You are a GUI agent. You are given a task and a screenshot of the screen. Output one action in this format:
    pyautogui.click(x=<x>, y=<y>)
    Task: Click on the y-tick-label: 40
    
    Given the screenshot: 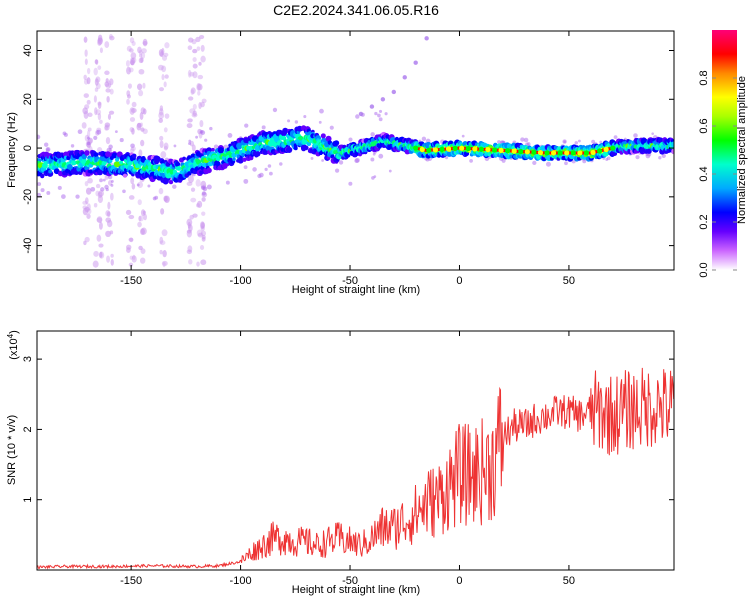 What is the action you would take?
    pyautogui.click(x=28, y=50)
    